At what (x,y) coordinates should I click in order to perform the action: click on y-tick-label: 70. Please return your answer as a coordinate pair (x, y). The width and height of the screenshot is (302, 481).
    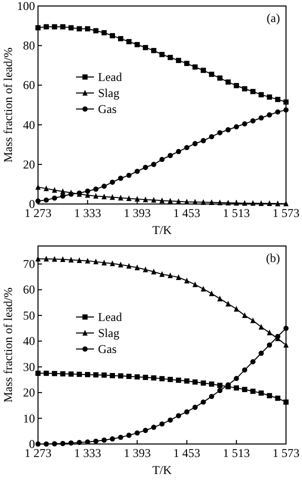
    Looking at the image, I should click on (29, 264).